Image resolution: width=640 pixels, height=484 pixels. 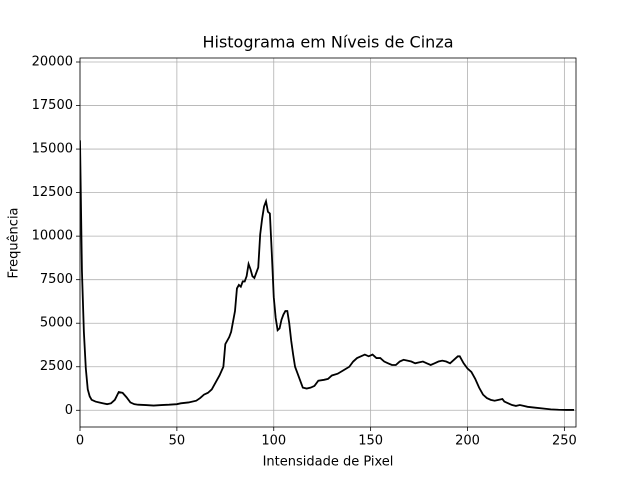 I want to click on x-axis-label: Intensidade de Pixel, so click(x=328, y=462).